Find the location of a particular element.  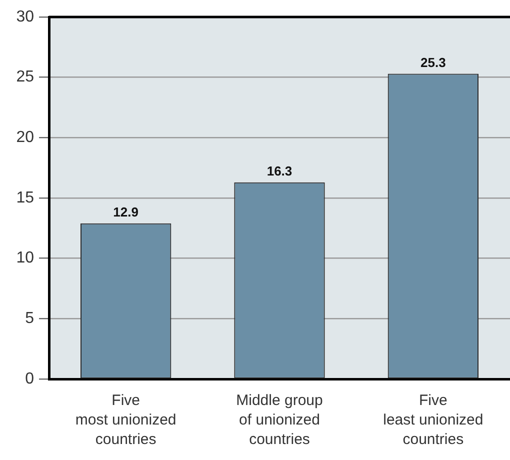

x-tick-label: Five least unionized countries is located at coordinates (433, 420).